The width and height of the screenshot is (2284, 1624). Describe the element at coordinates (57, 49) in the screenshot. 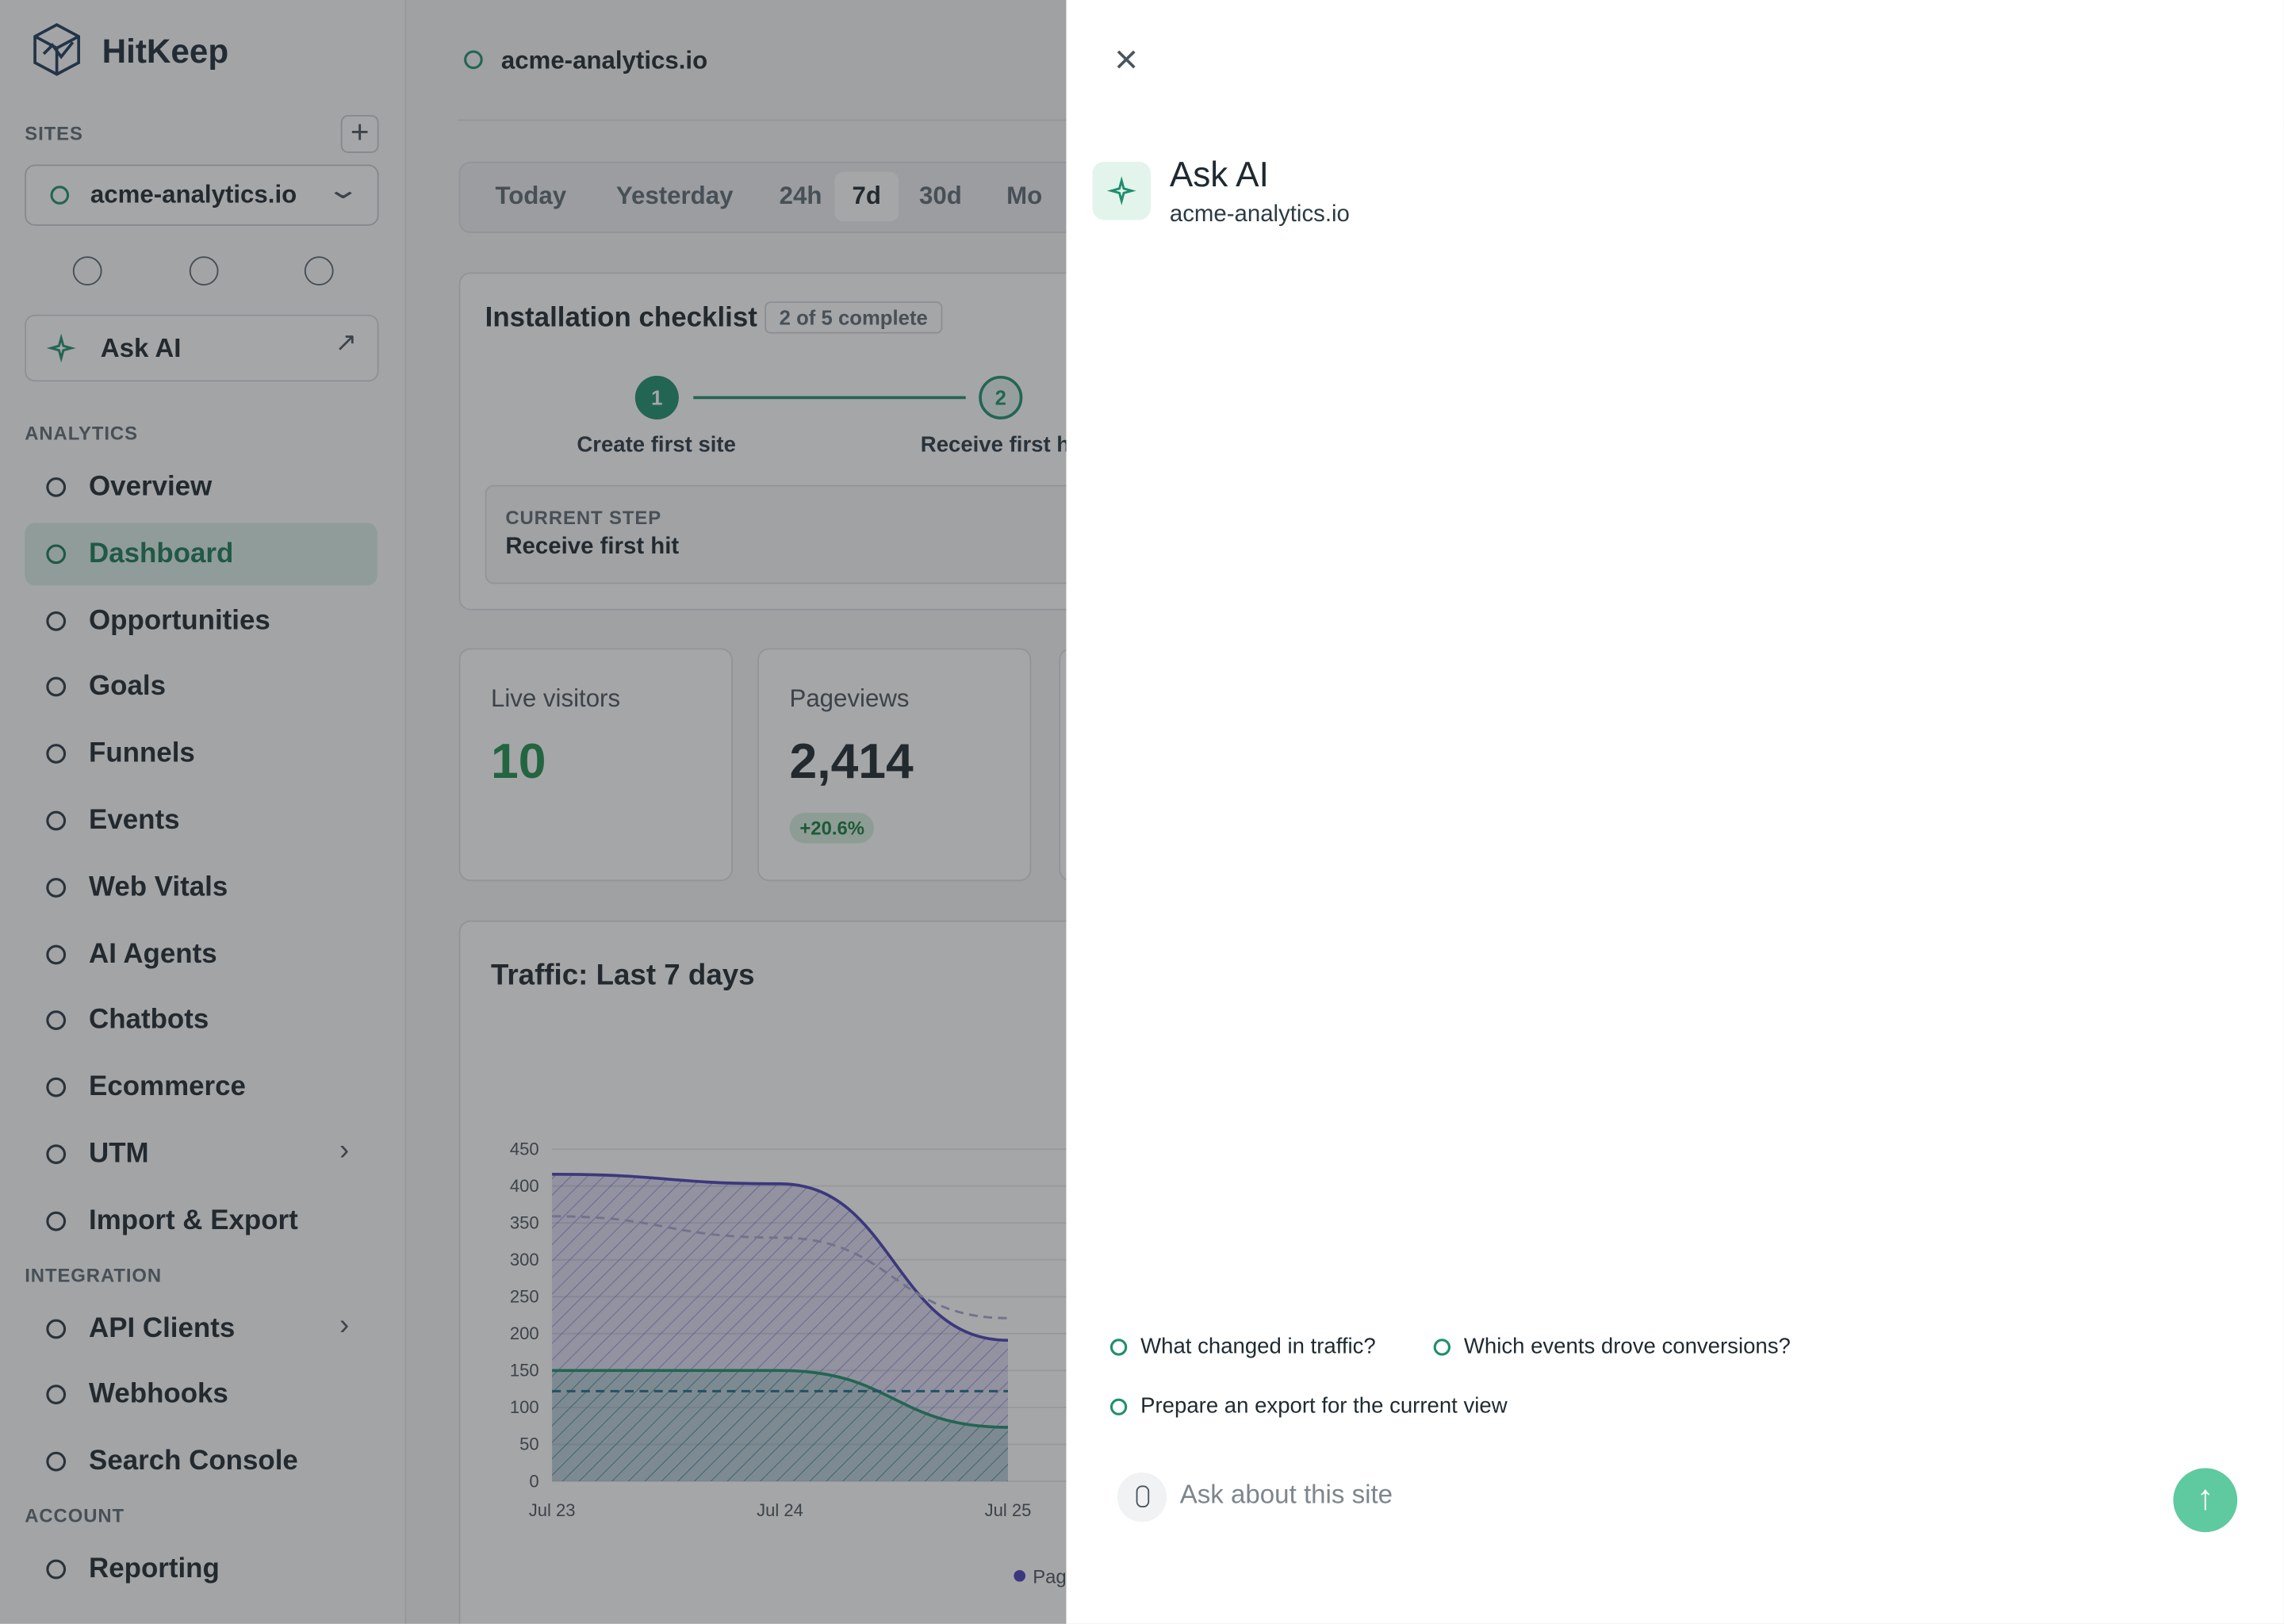

I see `logo` at that location.